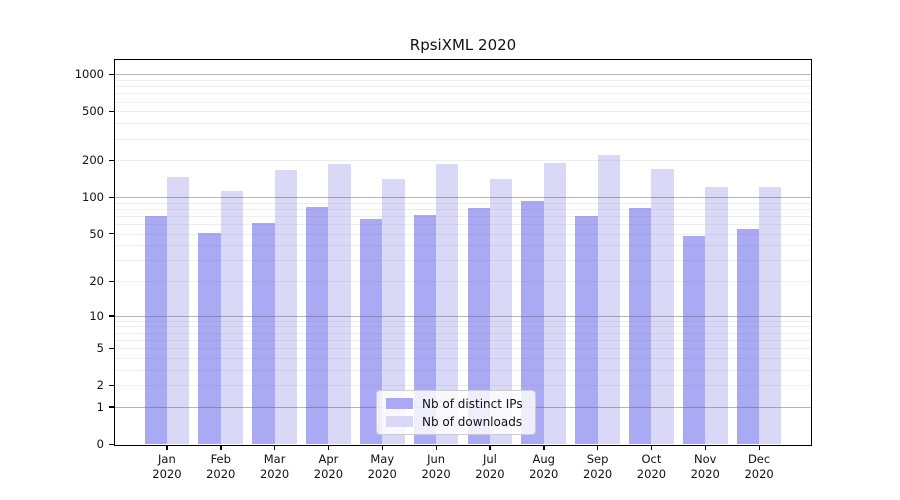 This screenshot has height=500, width=900. I want to click on y-tick-label: 1000, so click(89, 74).